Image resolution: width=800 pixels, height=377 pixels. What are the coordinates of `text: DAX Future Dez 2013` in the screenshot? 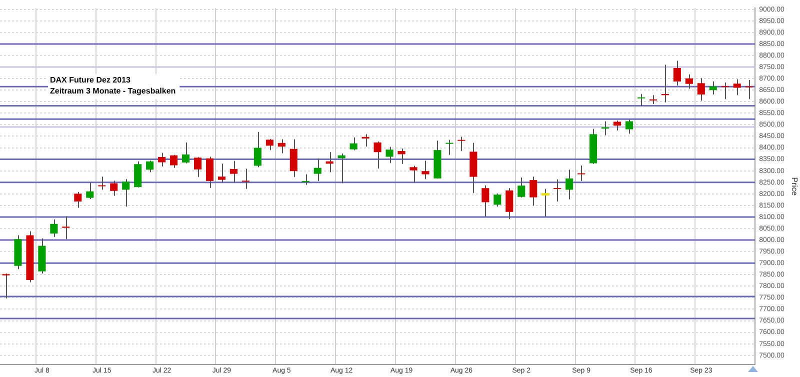 It's located at (91, 79).